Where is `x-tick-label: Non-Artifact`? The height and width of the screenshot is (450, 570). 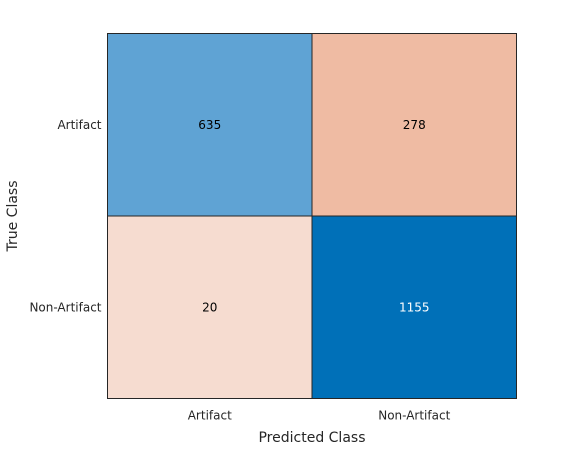
x-tick-label: Non-Artifact is located at coordinates (414, 416).